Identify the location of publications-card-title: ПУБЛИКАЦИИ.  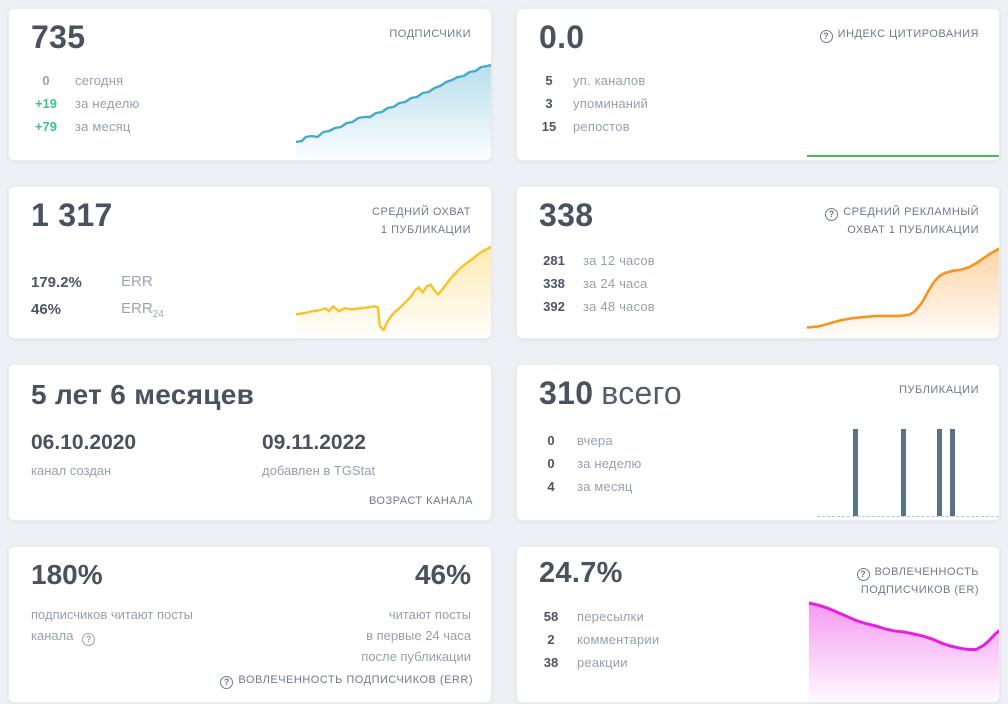
(939, 390).